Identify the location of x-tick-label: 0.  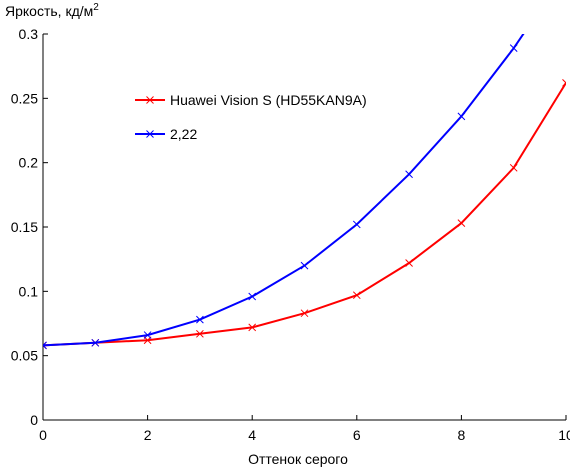
(43, 435).